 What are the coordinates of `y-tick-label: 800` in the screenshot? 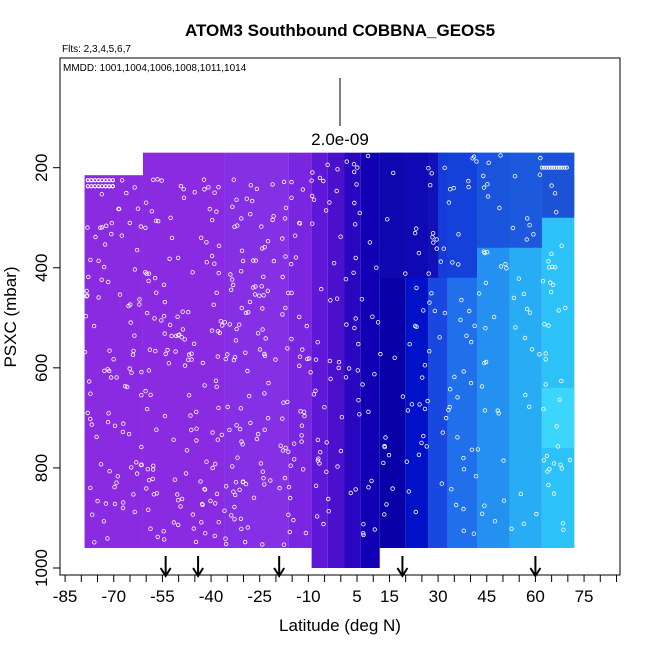 It's located at (41, 468).